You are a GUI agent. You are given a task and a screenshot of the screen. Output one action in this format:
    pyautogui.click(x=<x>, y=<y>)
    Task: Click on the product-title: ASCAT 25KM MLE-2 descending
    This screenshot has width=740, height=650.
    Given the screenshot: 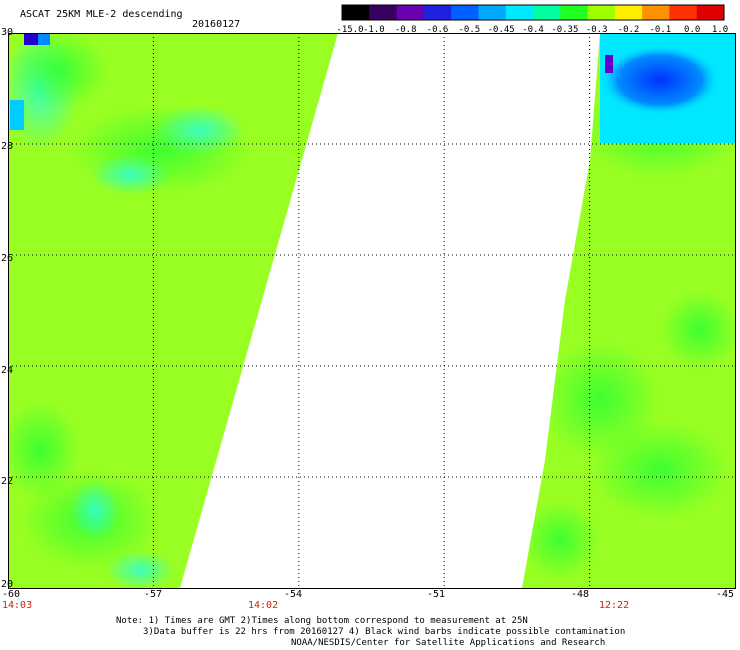 What is the action you would take?
    pyautogui.click(x=101, y=14)
    